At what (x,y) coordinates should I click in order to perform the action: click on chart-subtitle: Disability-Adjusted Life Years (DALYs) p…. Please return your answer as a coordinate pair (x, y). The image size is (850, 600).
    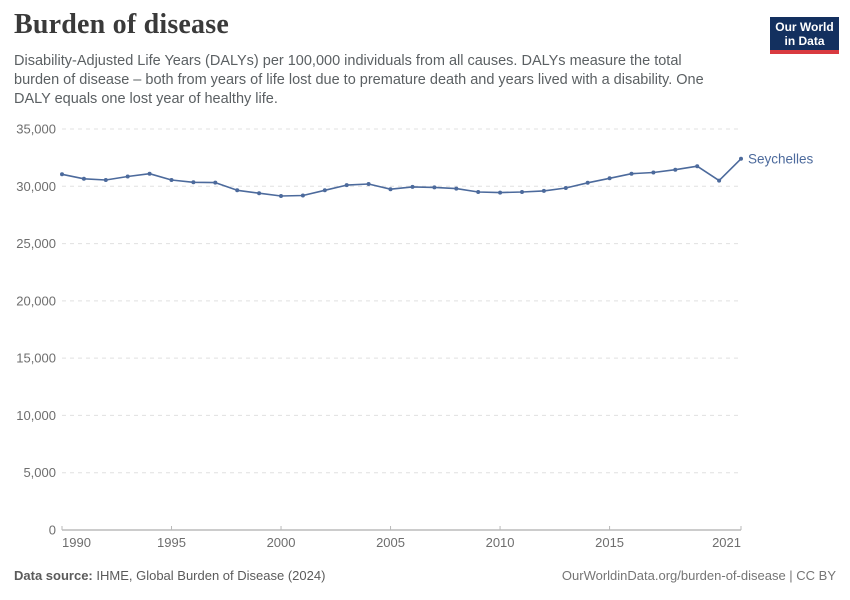
    Looking at the image, I should click on (359, 80).